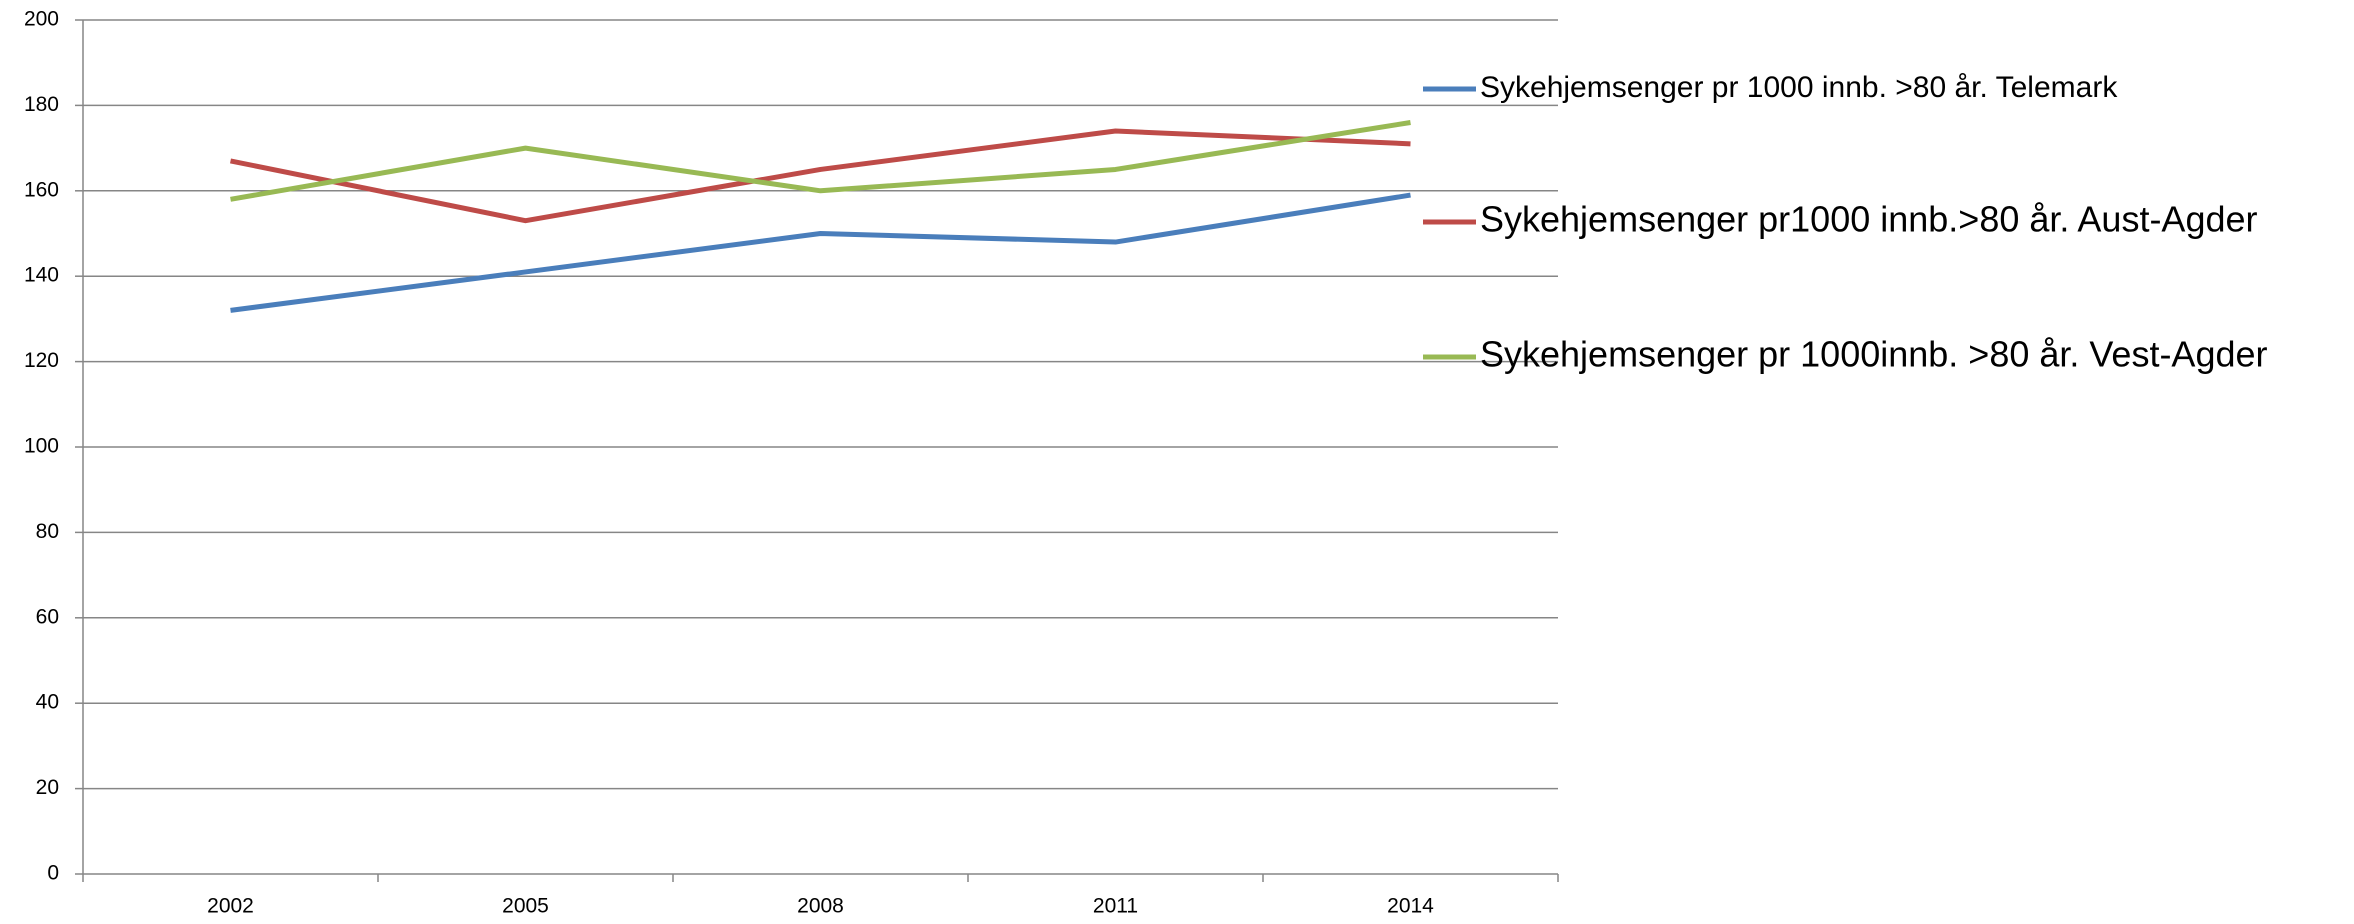 Image resolution: width=2354 pixels, height=924 pixels. What do you see at coordinates (41, 446) in the screenshot?
I see `y-tick-label: 100` at bounding box center [41, 446].